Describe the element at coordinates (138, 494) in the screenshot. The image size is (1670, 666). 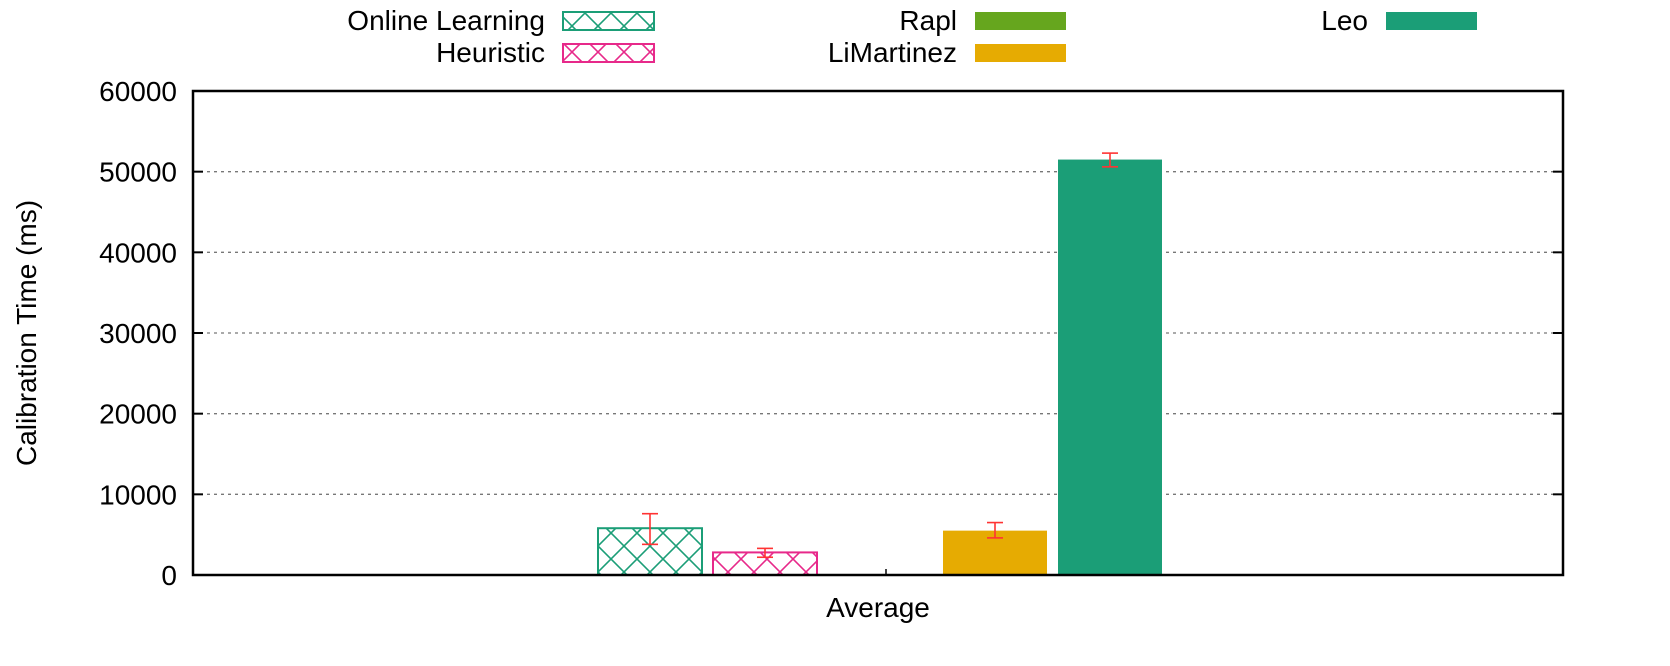
I see `y-tick-label: 10000` at that location.